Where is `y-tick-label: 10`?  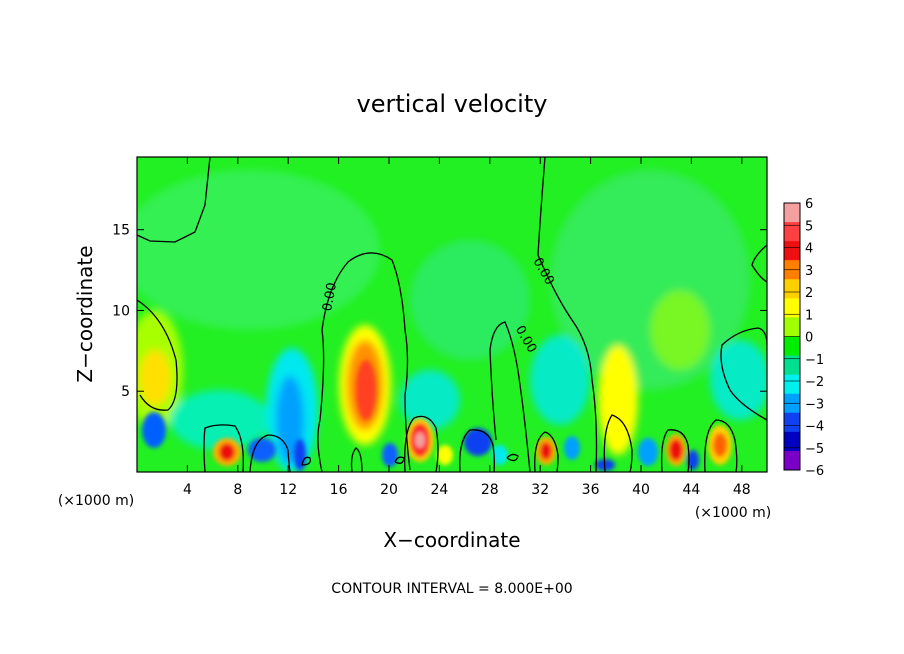 y-tick-label: 10 is located at coordinates (121, 311).